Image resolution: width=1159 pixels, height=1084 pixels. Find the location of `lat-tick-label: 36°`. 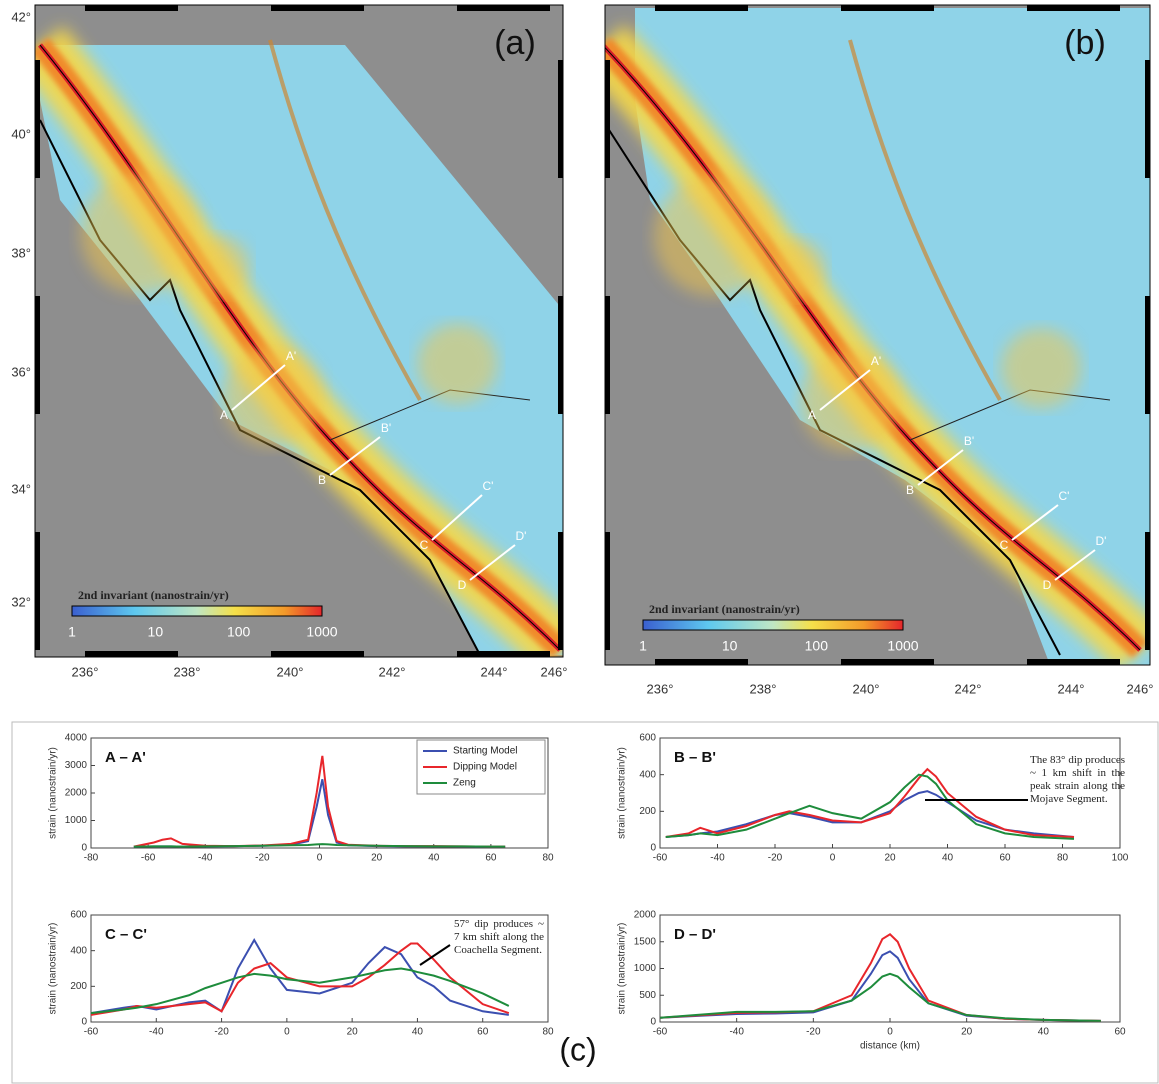

lat-tick-label: 36° is located at coordinates (21, 371).